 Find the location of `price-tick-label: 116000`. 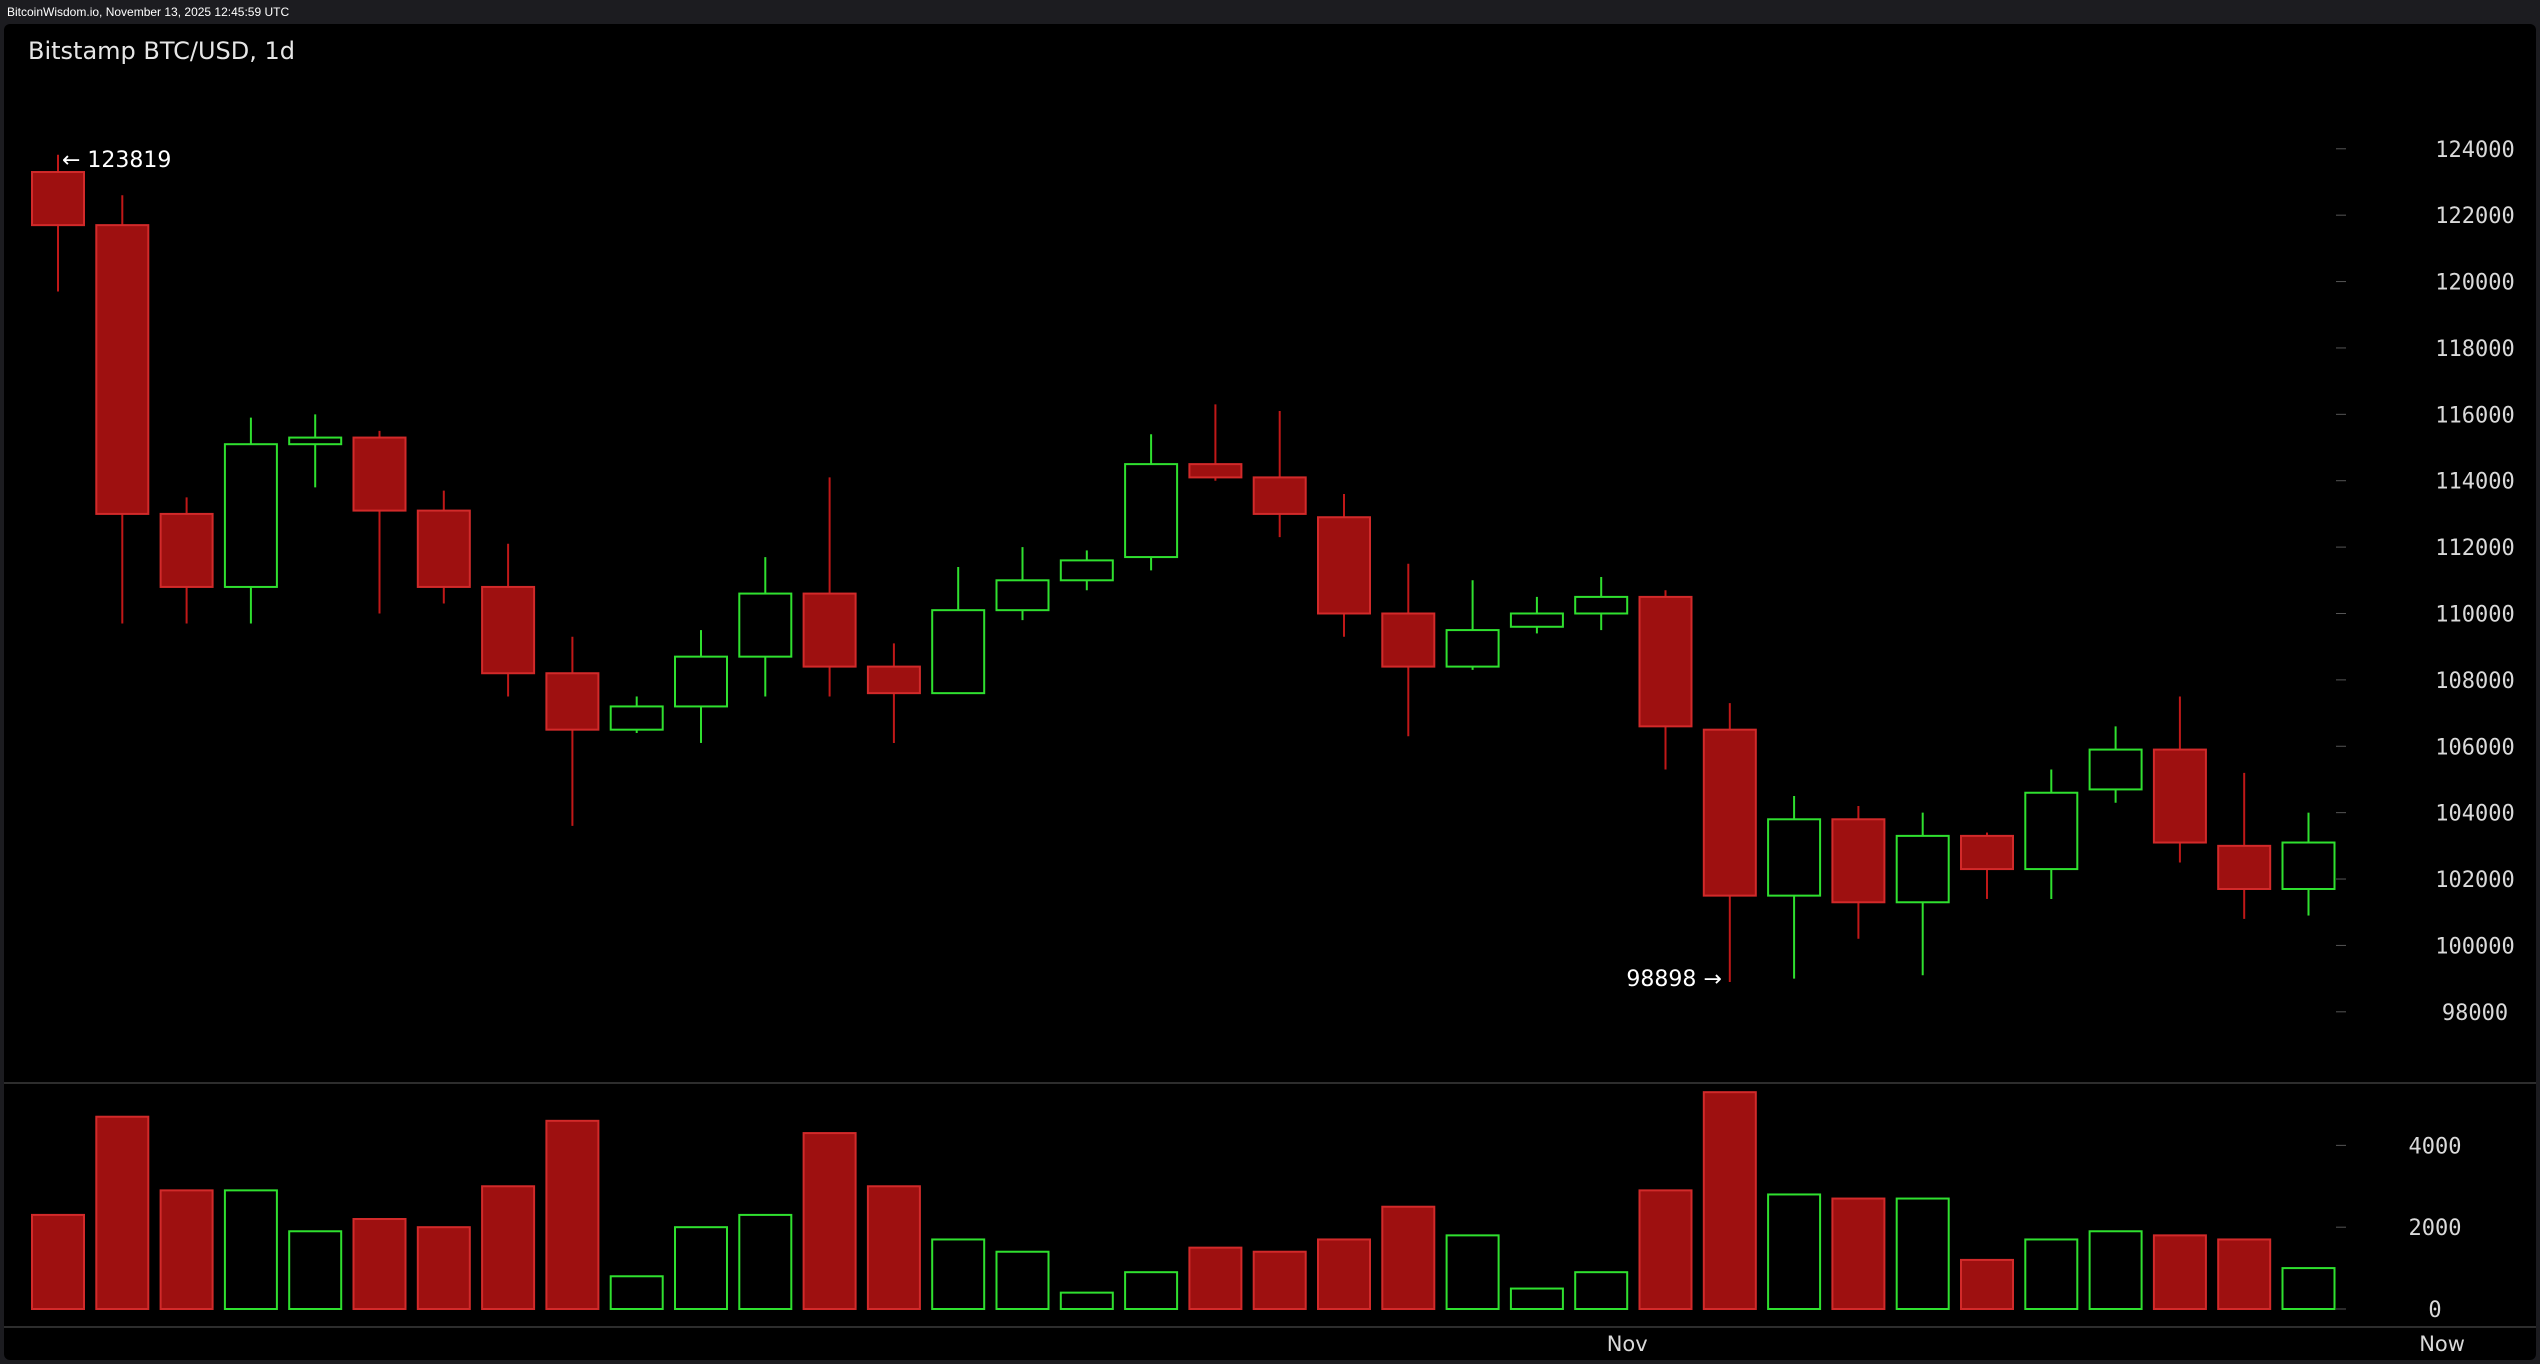

price-tick-label: 116000 is located at coordinates (2474, 415).